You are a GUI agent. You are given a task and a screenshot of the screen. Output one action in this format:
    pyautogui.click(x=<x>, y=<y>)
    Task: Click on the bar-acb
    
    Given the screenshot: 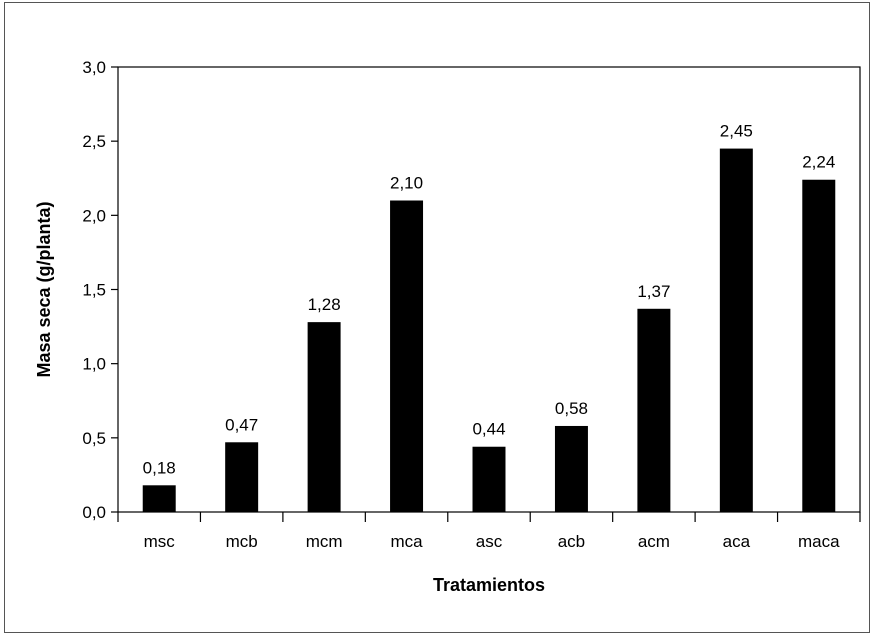 What is the action you would take?
    pyautogui.click(x=571, y=468)
    